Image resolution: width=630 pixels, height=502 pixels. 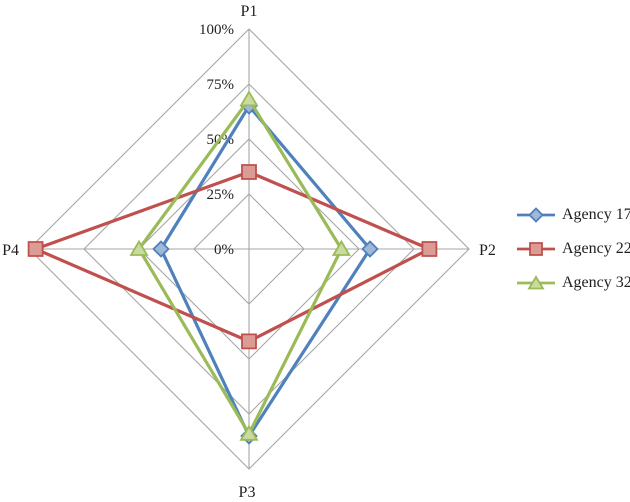 I want to click on axis-label-p3: P3, so click(x=247, y=492).